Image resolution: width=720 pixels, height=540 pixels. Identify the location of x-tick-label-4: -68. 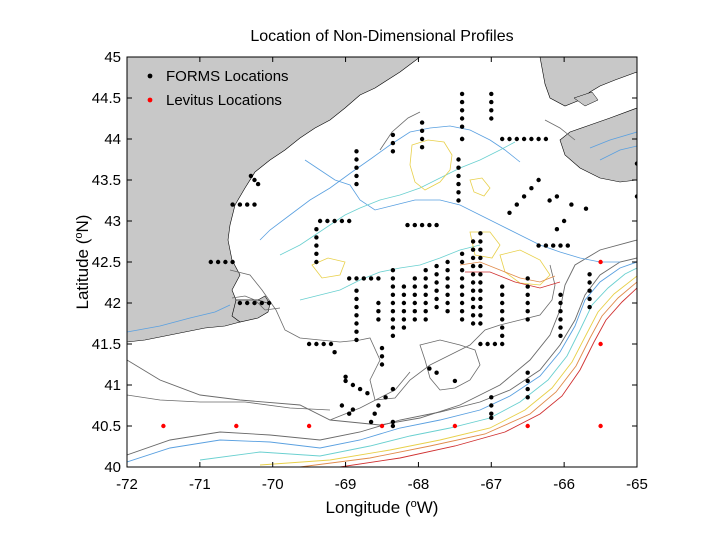
(419, 484).